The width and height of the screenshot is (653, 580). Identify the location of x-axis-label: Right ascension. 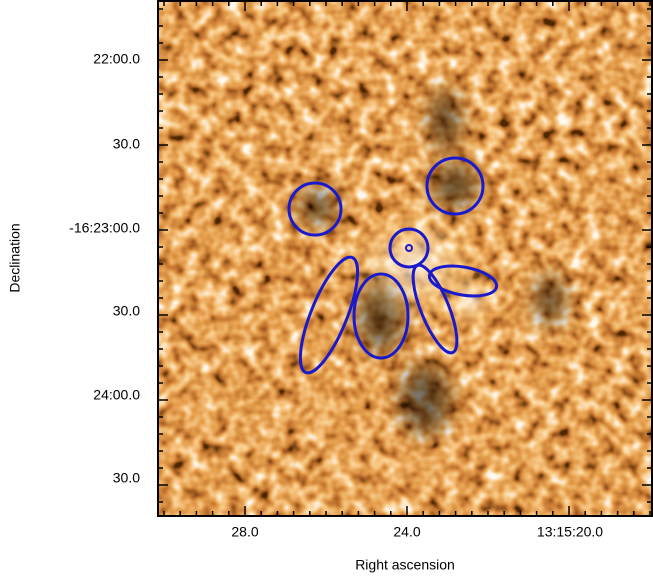
(405, 565).